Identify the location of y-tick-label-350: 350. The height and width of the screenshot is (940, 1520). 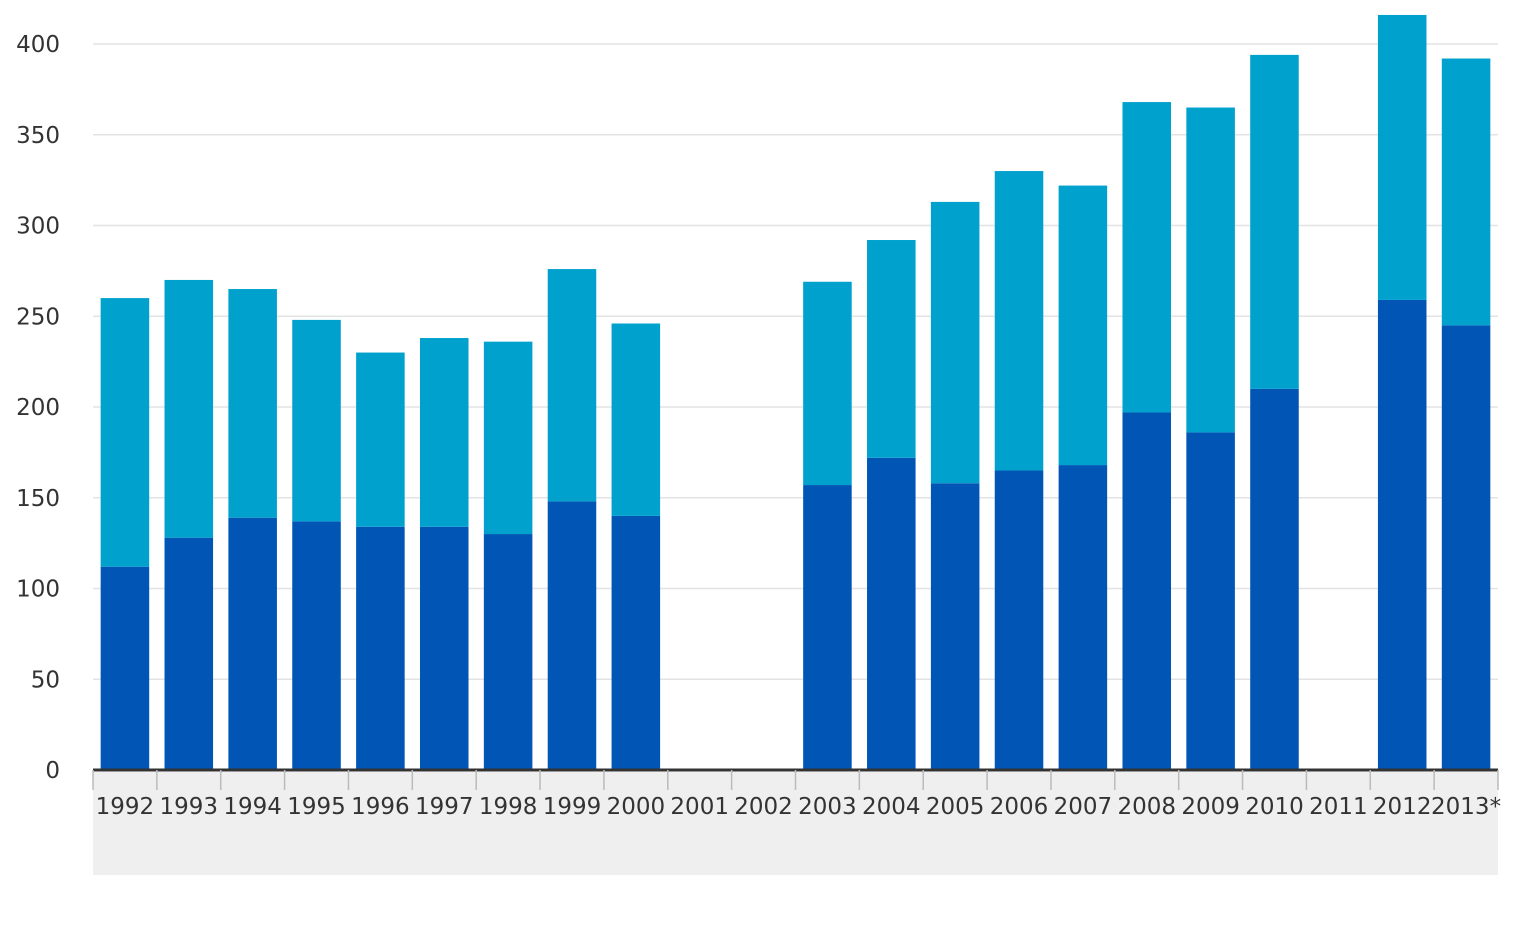
(38, 136).